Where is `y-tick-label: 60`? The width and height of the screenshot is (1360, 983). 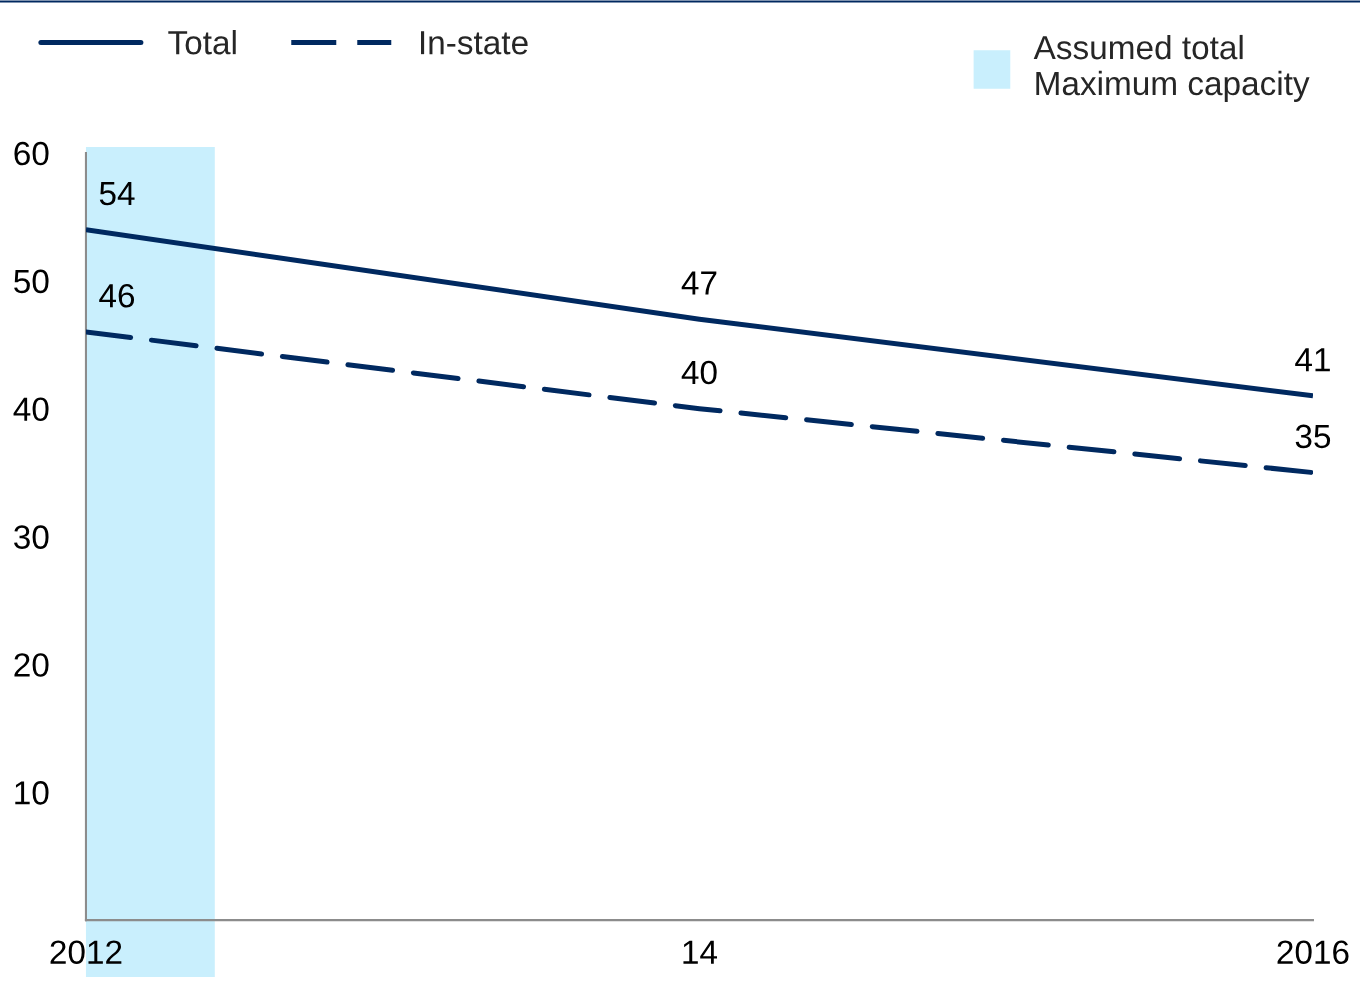 y-tick-label: 60 is located at coordinates (31, 153).